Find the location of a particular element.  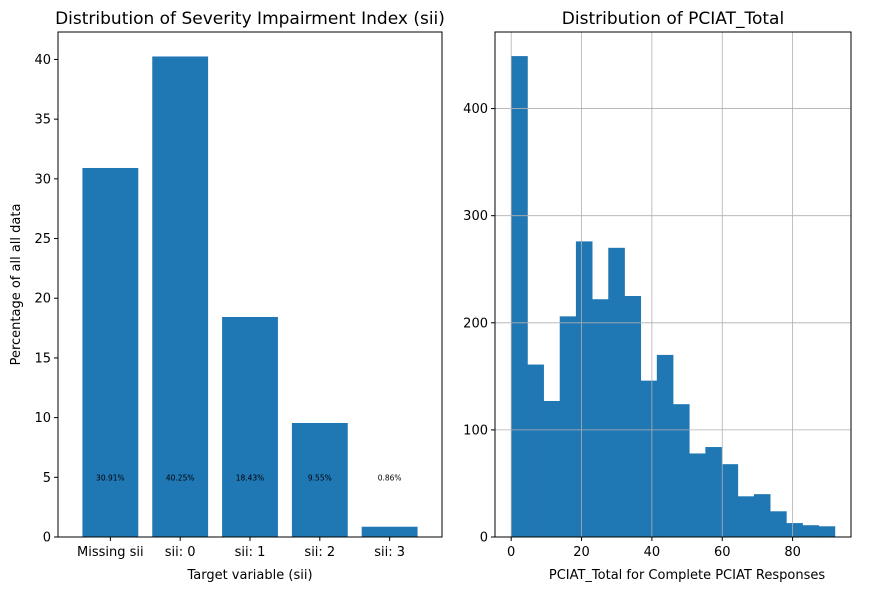

sii-bar-data-label: 40.25% is located at coordinates (180, 477).